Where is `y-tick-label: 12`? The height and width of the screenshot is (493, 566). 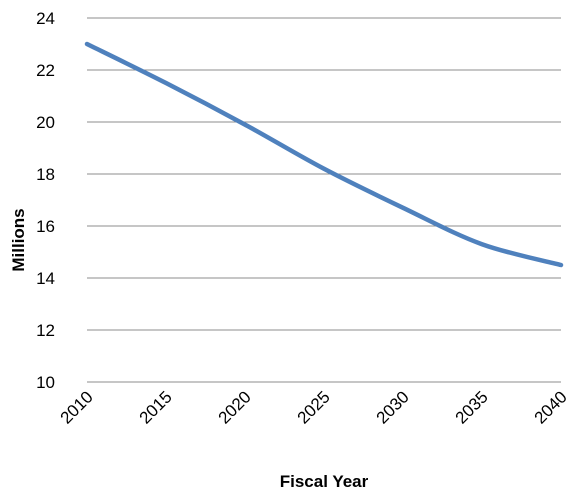
y-tick-label: 12 is located at coordinates (45, 330).